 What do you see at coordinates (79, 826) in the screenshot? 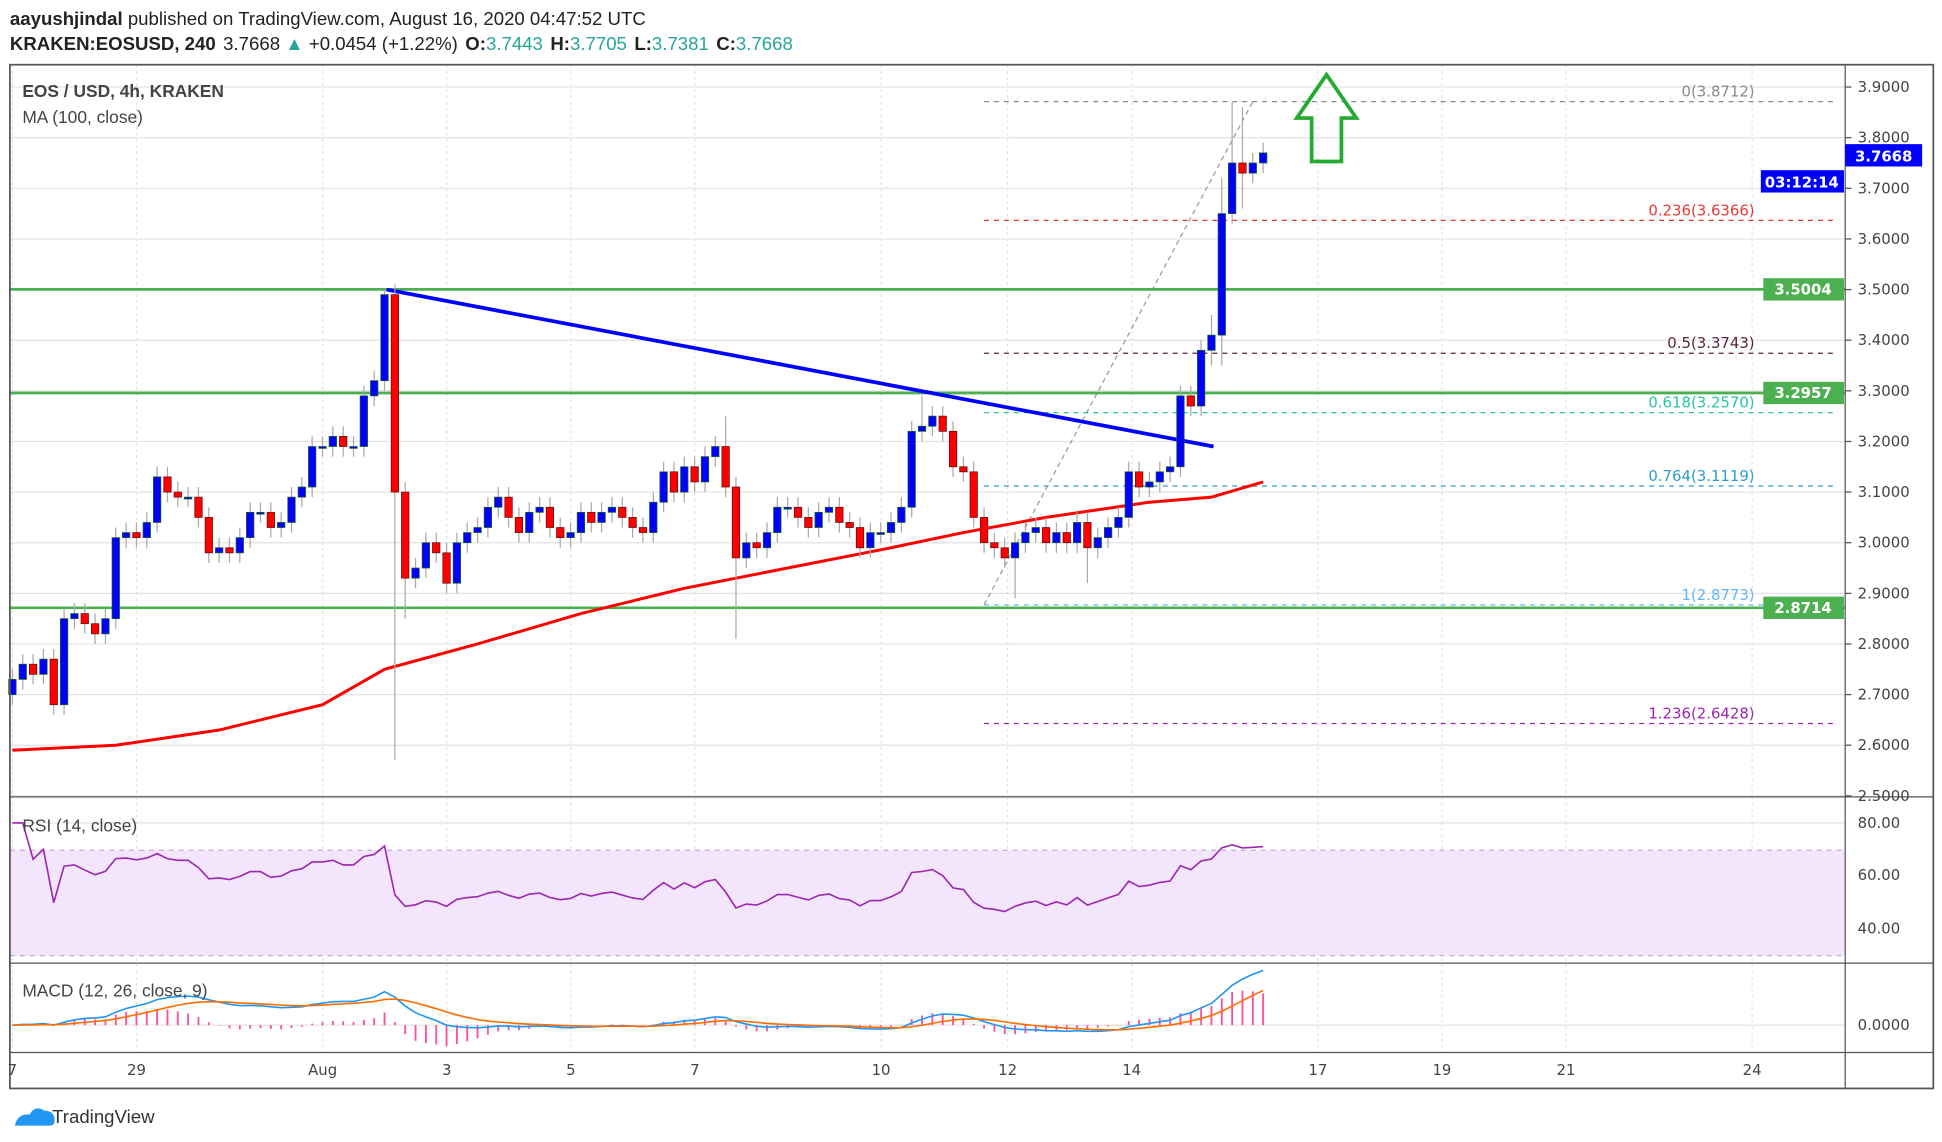
I see `rsi-legend: RSI (14, close)` at bounding box center [79, 826].